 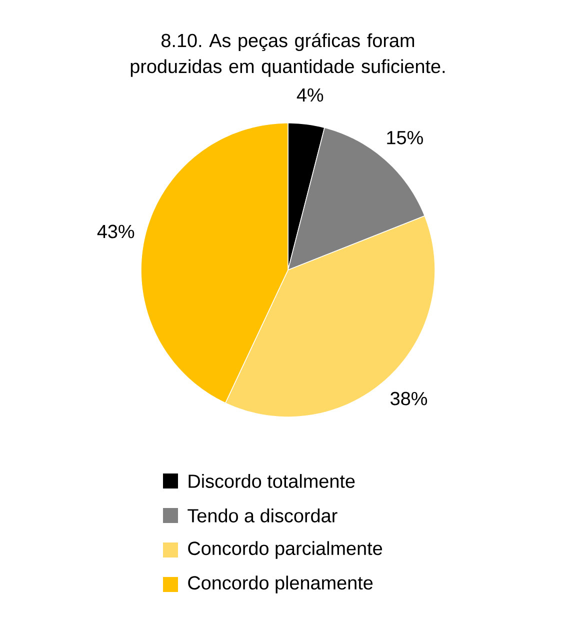 I want to click on legend-label: Concordo plenamente, so click(x=280, y=585).